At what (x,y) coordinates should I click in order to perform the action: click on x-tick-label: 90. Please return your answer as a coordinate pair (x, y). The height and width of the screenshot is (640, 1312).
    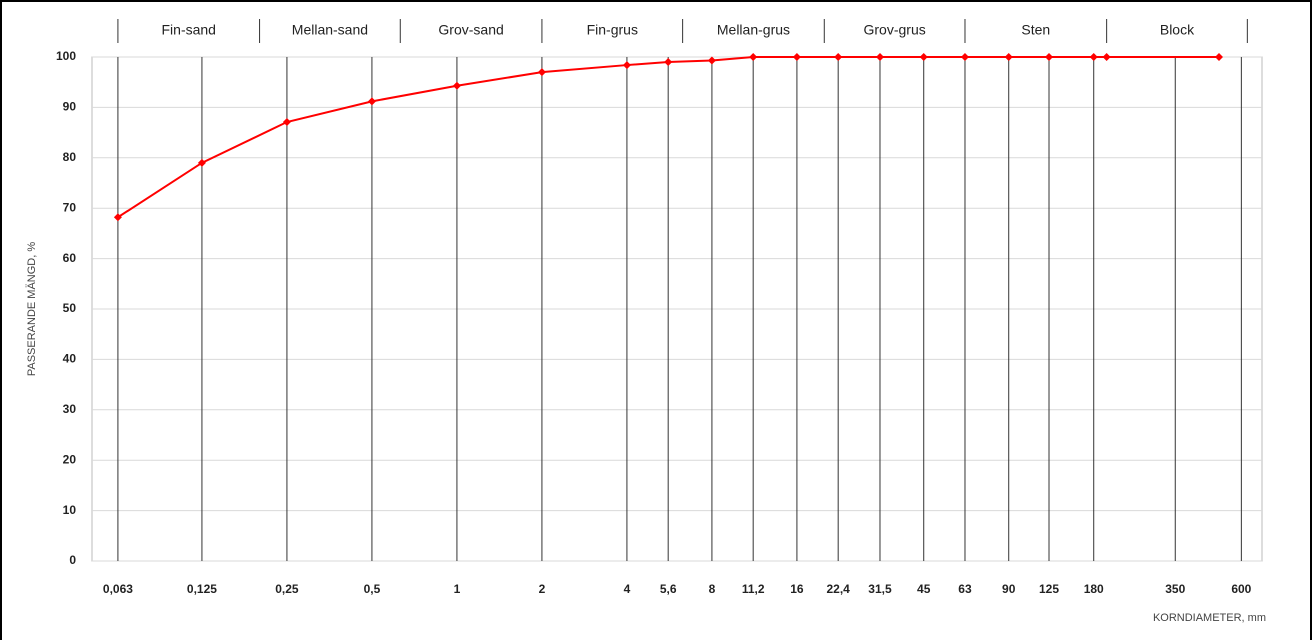
    Looking at the image, I should click on (1009, 589).